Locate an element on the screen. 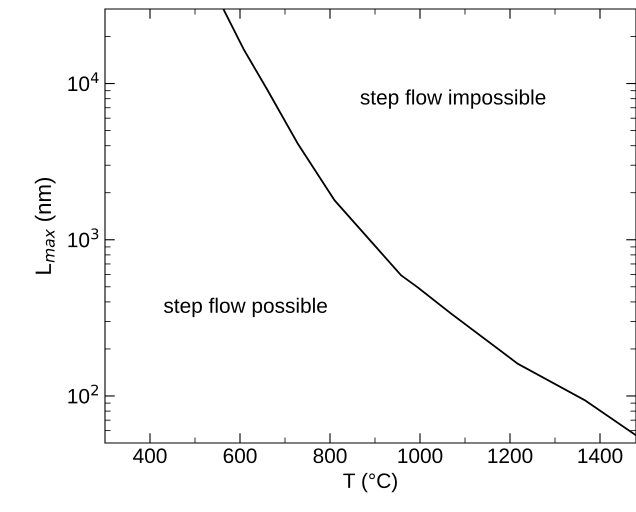  x-tick-label: 600 is located at coordinates (240, 456).